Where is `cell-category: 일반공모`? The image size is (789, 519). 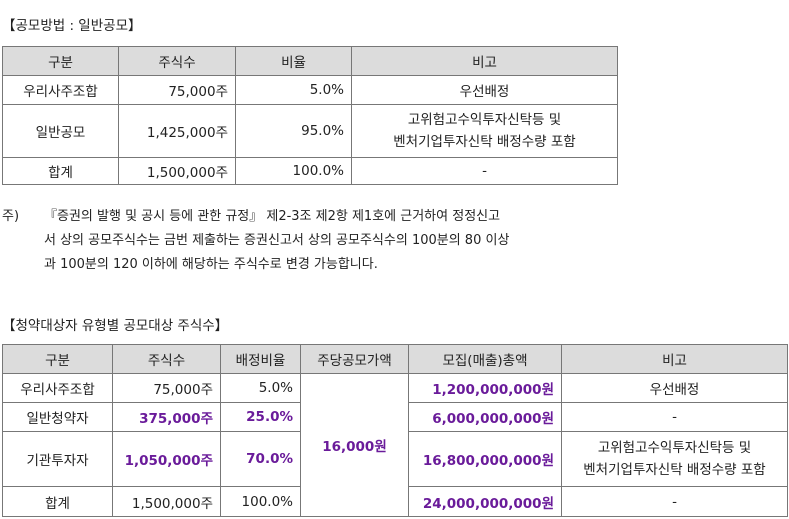 cell-category: 일반공모 is located at coordinates (60, 131).